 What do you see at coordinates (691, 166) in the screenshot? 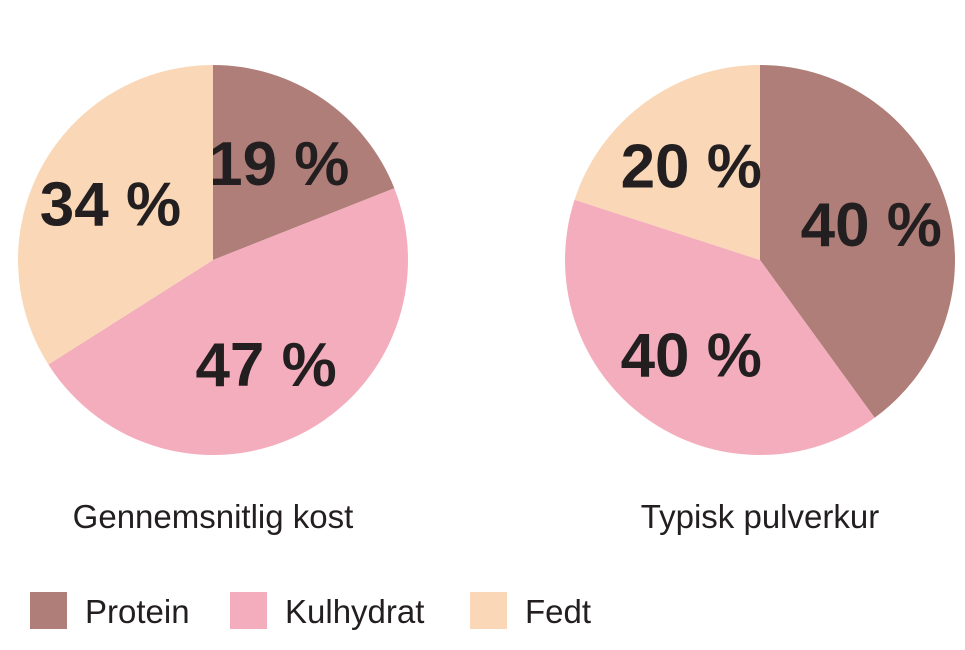
I see `slice-label-fedt: 20 %` at bounding box center [691, 166].